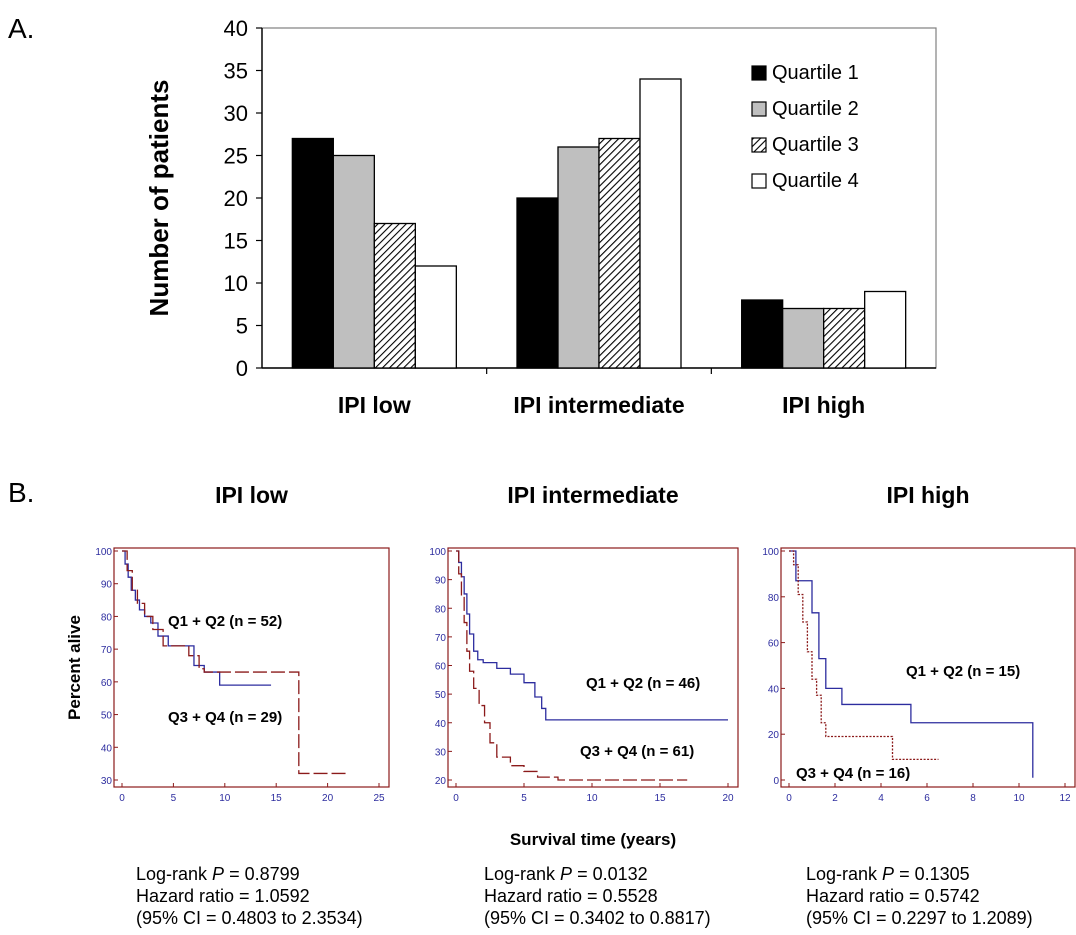 This screenshot has height=935, width=1076. I want to click on km-x-axis-label: Survival time (years), so click(593, 839).